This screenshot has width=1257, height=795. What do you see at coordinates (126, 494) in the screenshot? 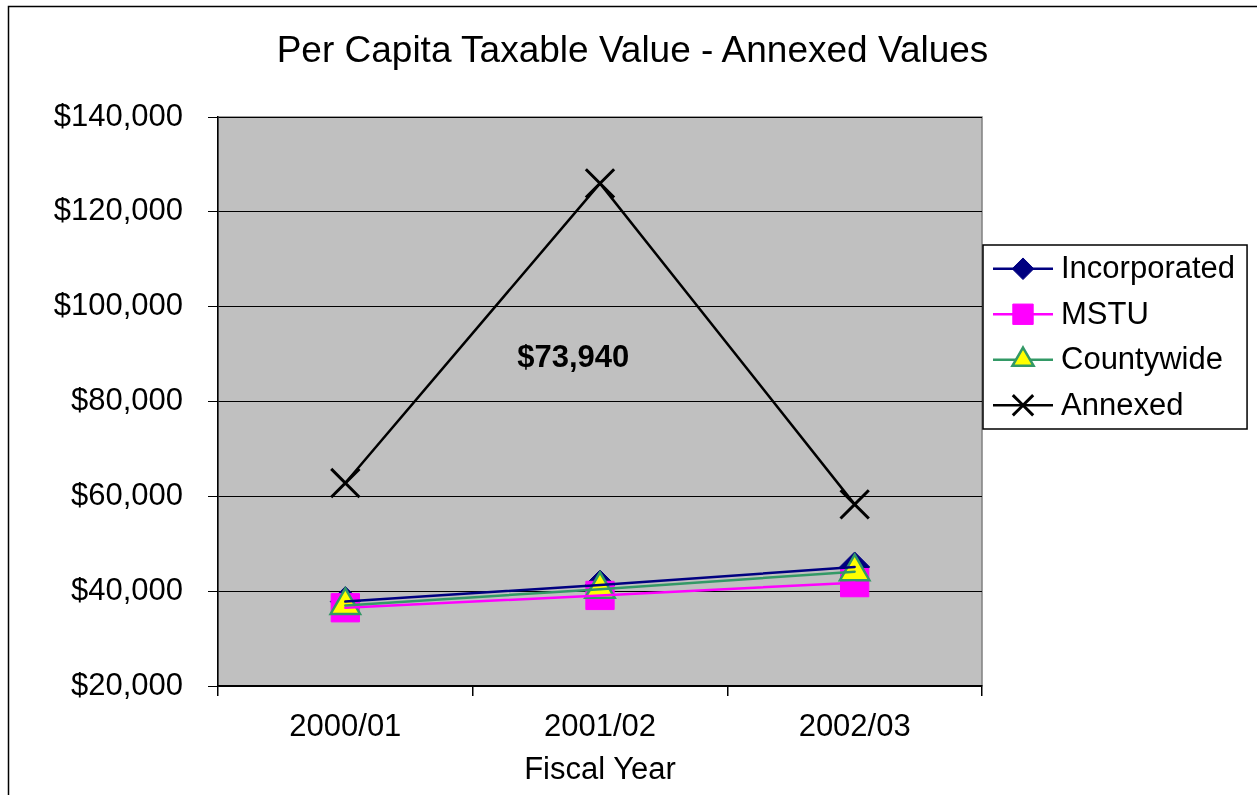
I see `y-tick-label: $60,000` at bounding box center [126, 494].